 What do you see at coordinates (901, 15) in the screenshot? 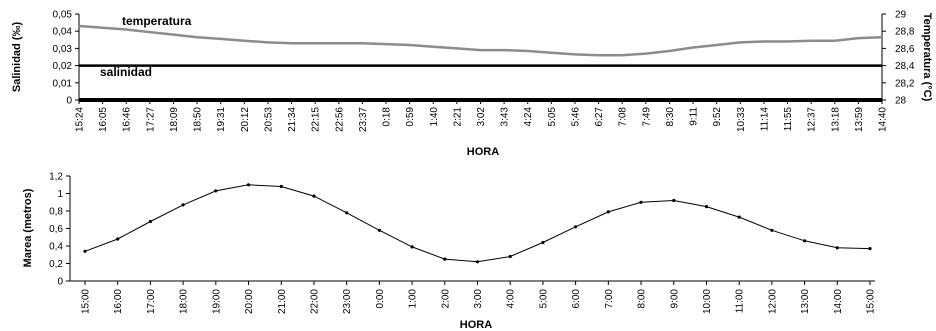
I see `chart1-y2-tick-label: 29` at bounding box center [901, 15].